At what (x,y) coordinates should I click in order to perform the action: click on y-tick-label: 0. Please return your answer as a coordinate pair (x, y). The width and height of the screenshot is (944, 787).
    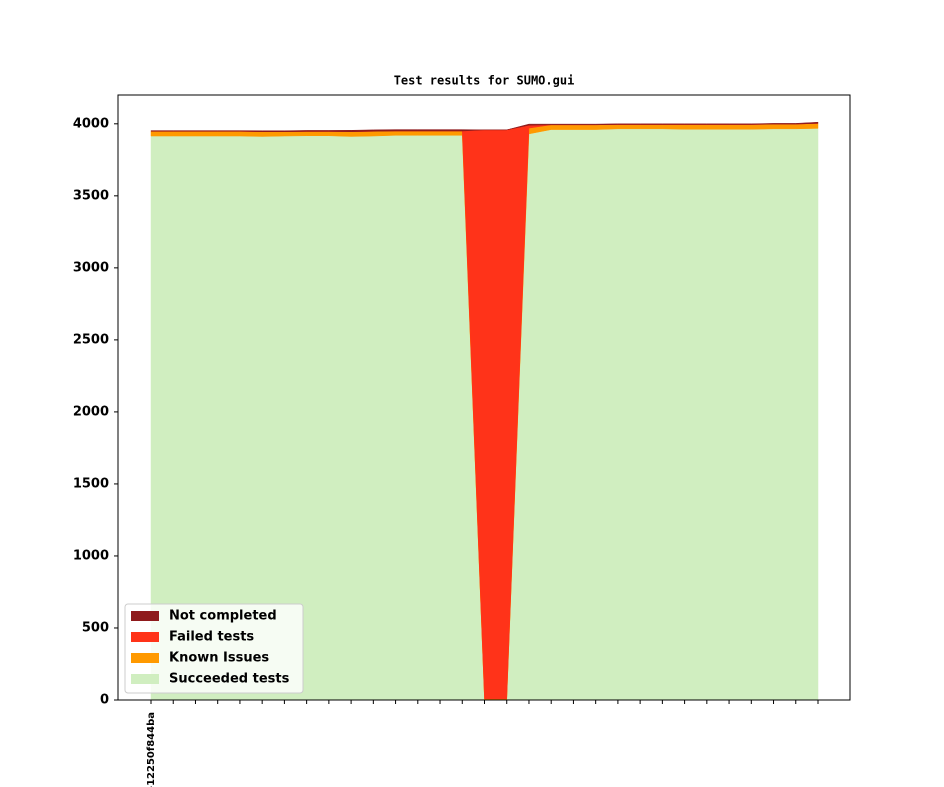
    Looking at the image, I should click on (104, 700).